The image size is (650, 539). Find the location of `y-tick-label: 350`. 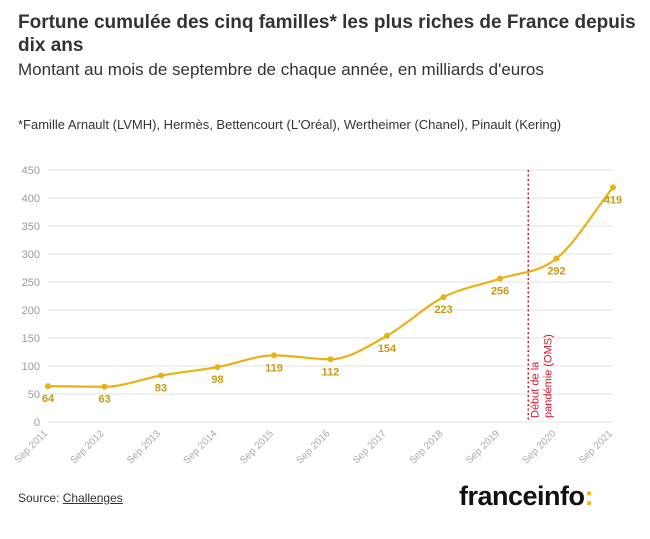

y-tick-label: 350 is located at coordinates (31, 227).